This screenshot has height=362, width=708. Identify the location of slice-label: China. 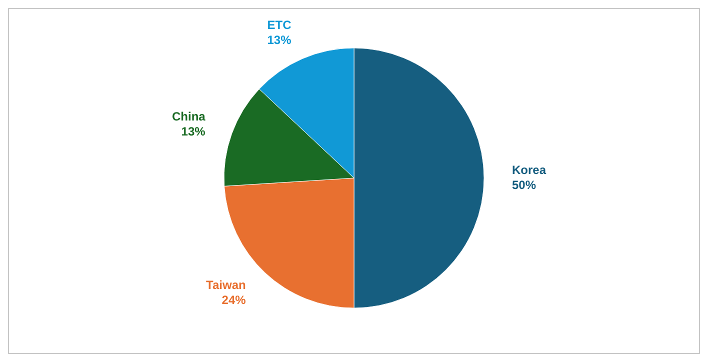
(189, 116).